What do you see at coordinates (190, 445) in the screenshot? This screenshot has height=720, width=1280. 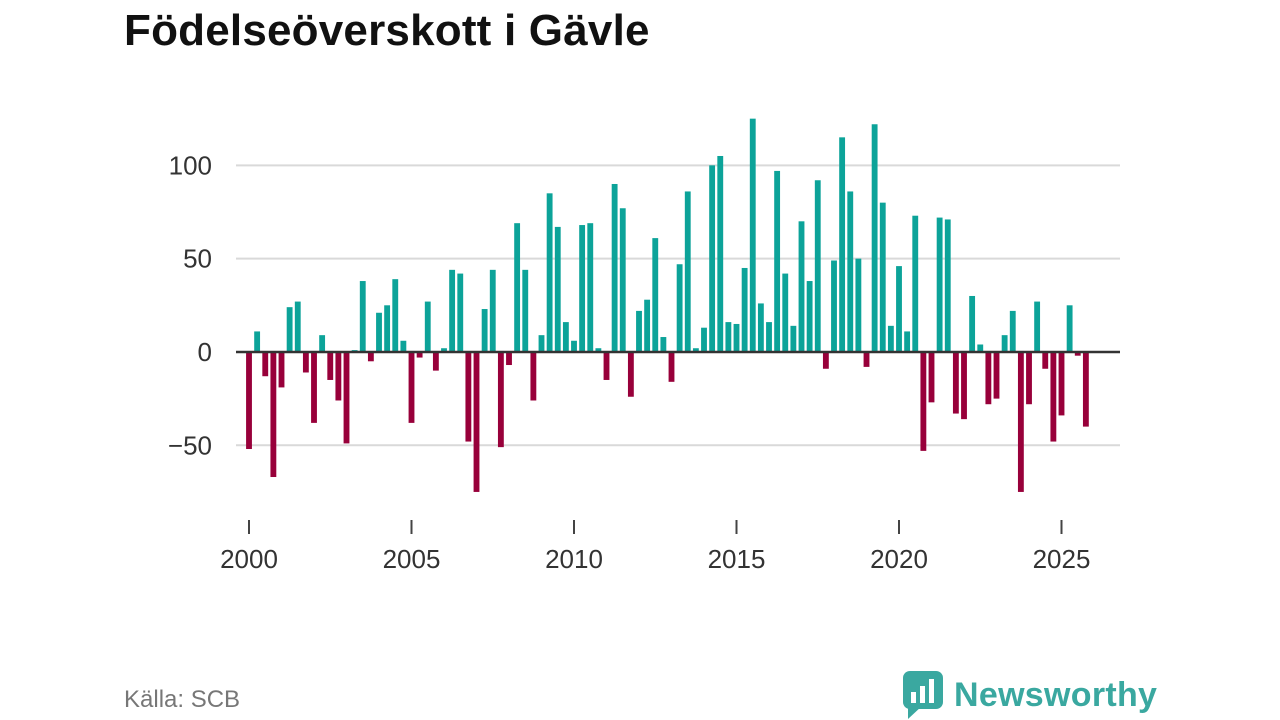 I see `y-tick-label: −50` at bounding box center [190, 445].